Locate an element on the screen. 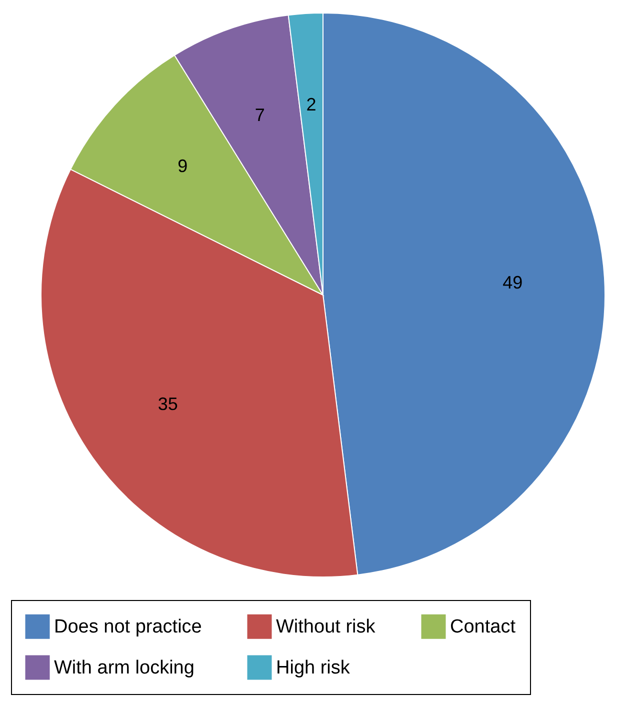 This screenshot has width=644, height=701. data-label: 9 is located at coordinates (183, 166).